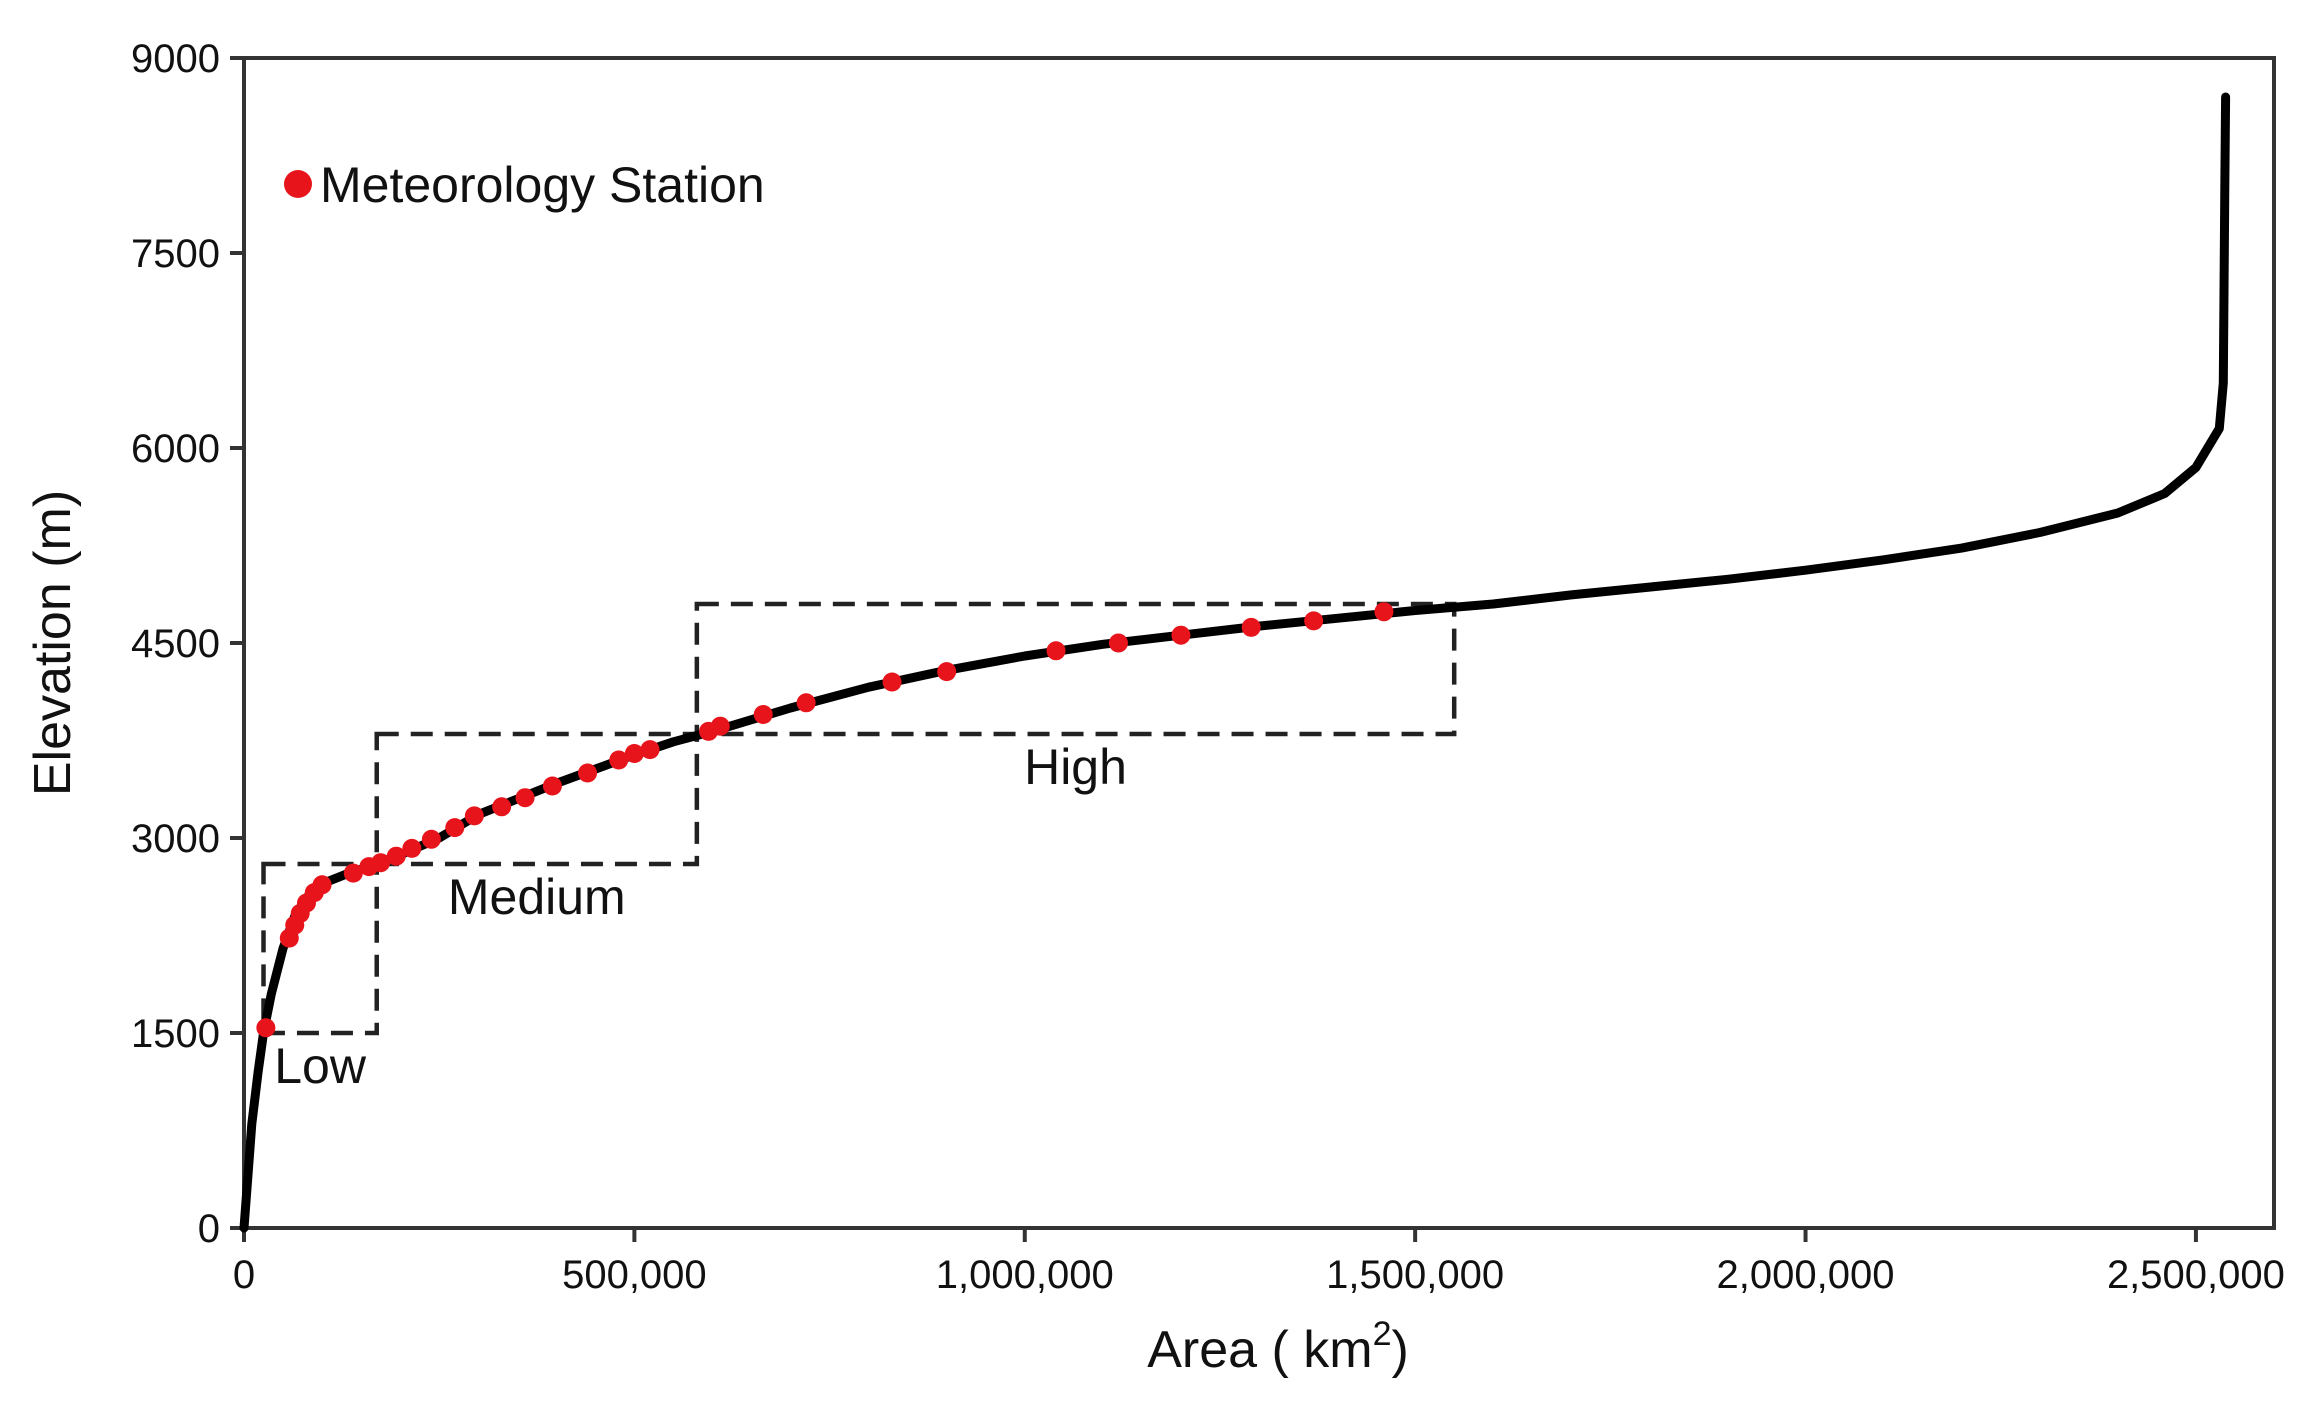 The image size is (2301, 1404). What do you see at coordinates (537, 799) in the screenshot?
I see `region-box-medium` at bounding box center [537, 799].